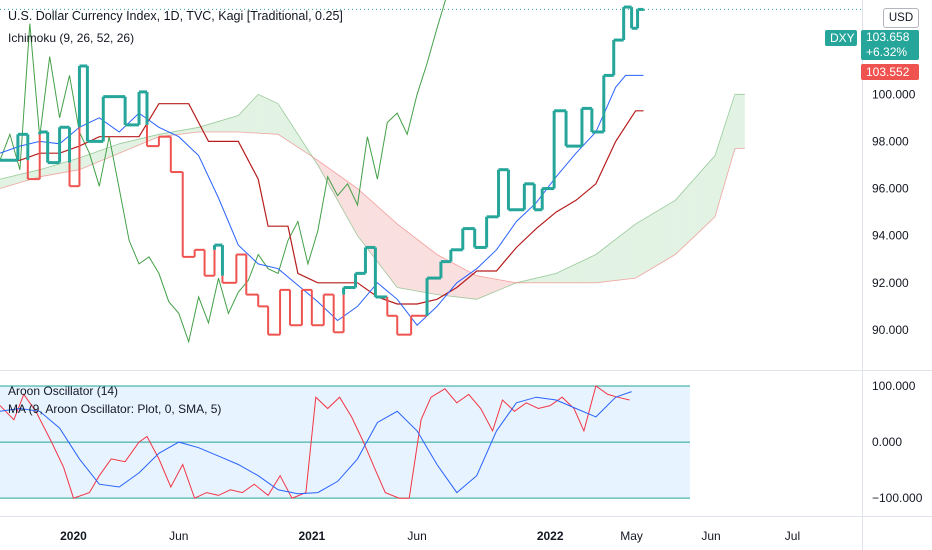  Describe the element at coordinates (887, 52) in the screenshot. I see `change-value: +6.32%` at that location.